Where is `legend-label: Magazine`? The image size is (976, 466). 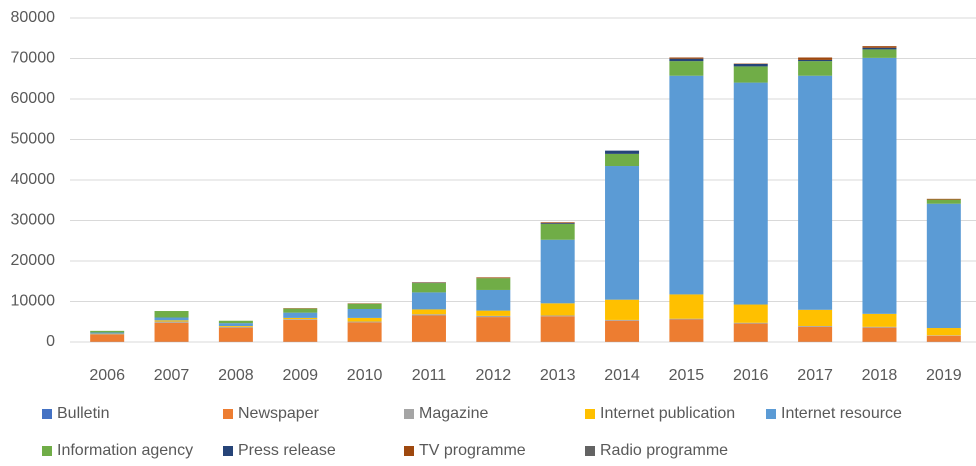 legend-label: Magazine is located at coordinates (453, 413).